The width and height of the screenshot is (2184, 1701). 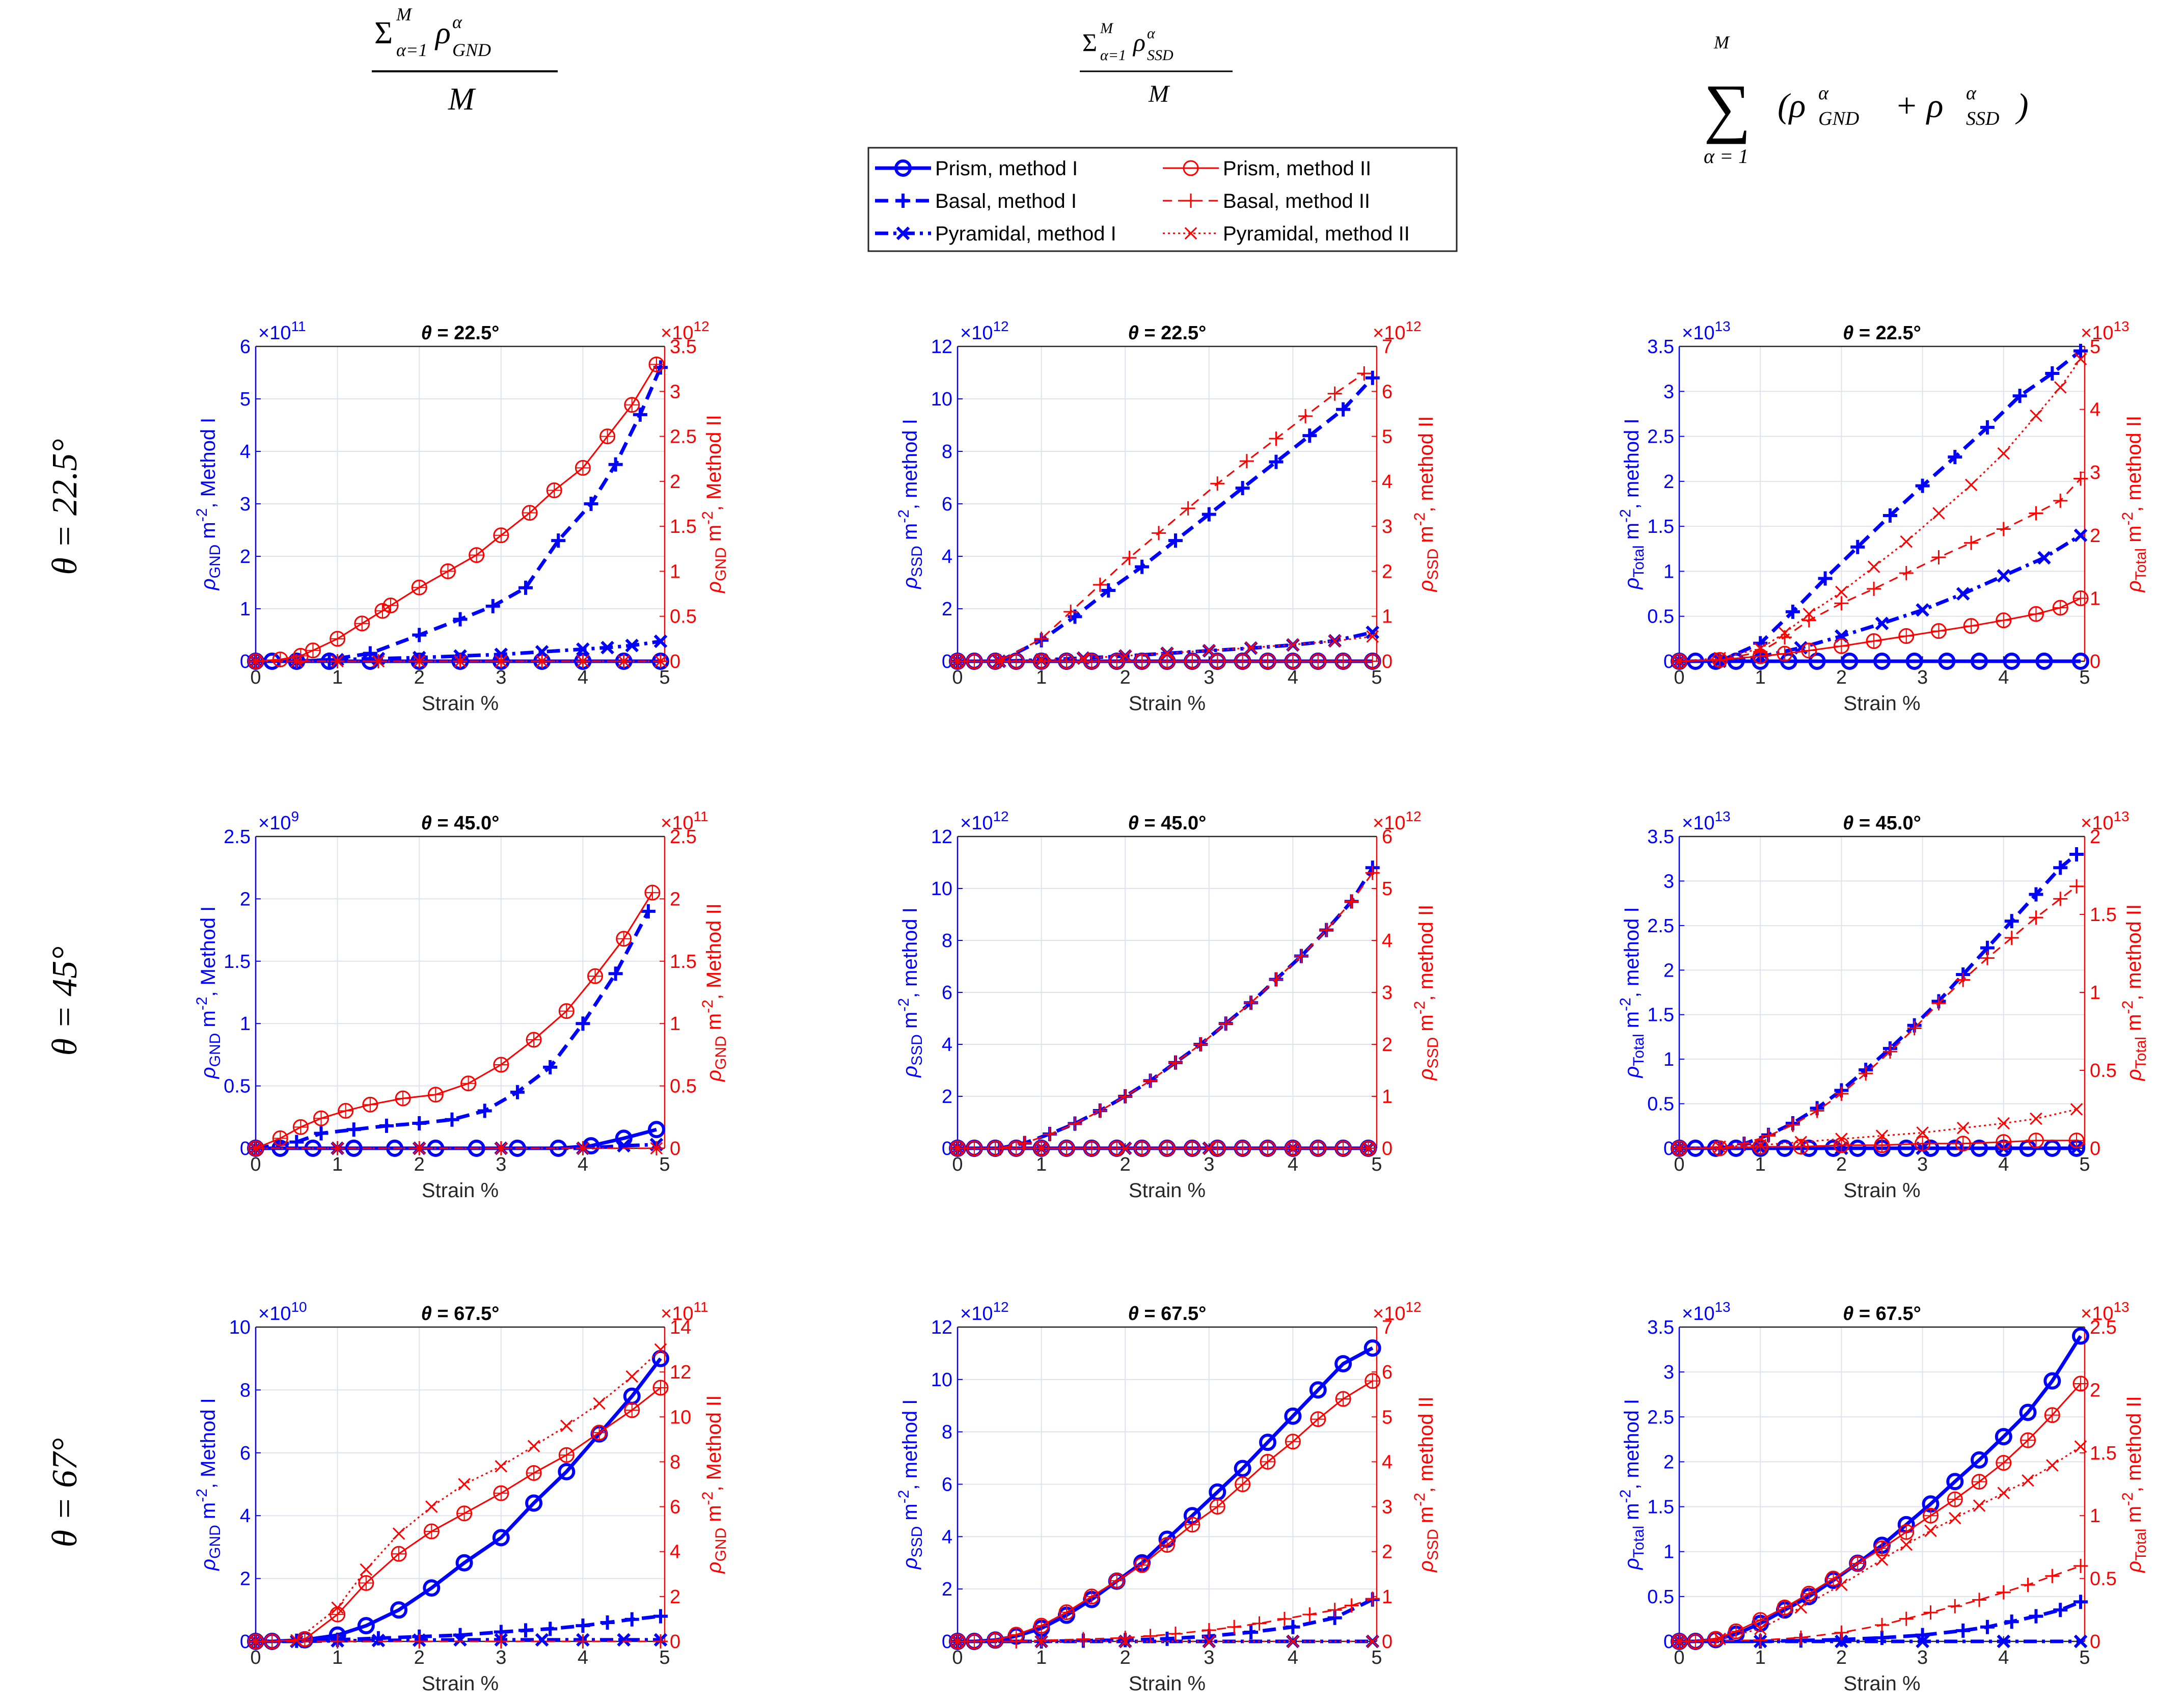 What do you see at coordinates (583, 677) in the screenshot?
I see `x-tick-label: 4` at bounding box center [583, 677].